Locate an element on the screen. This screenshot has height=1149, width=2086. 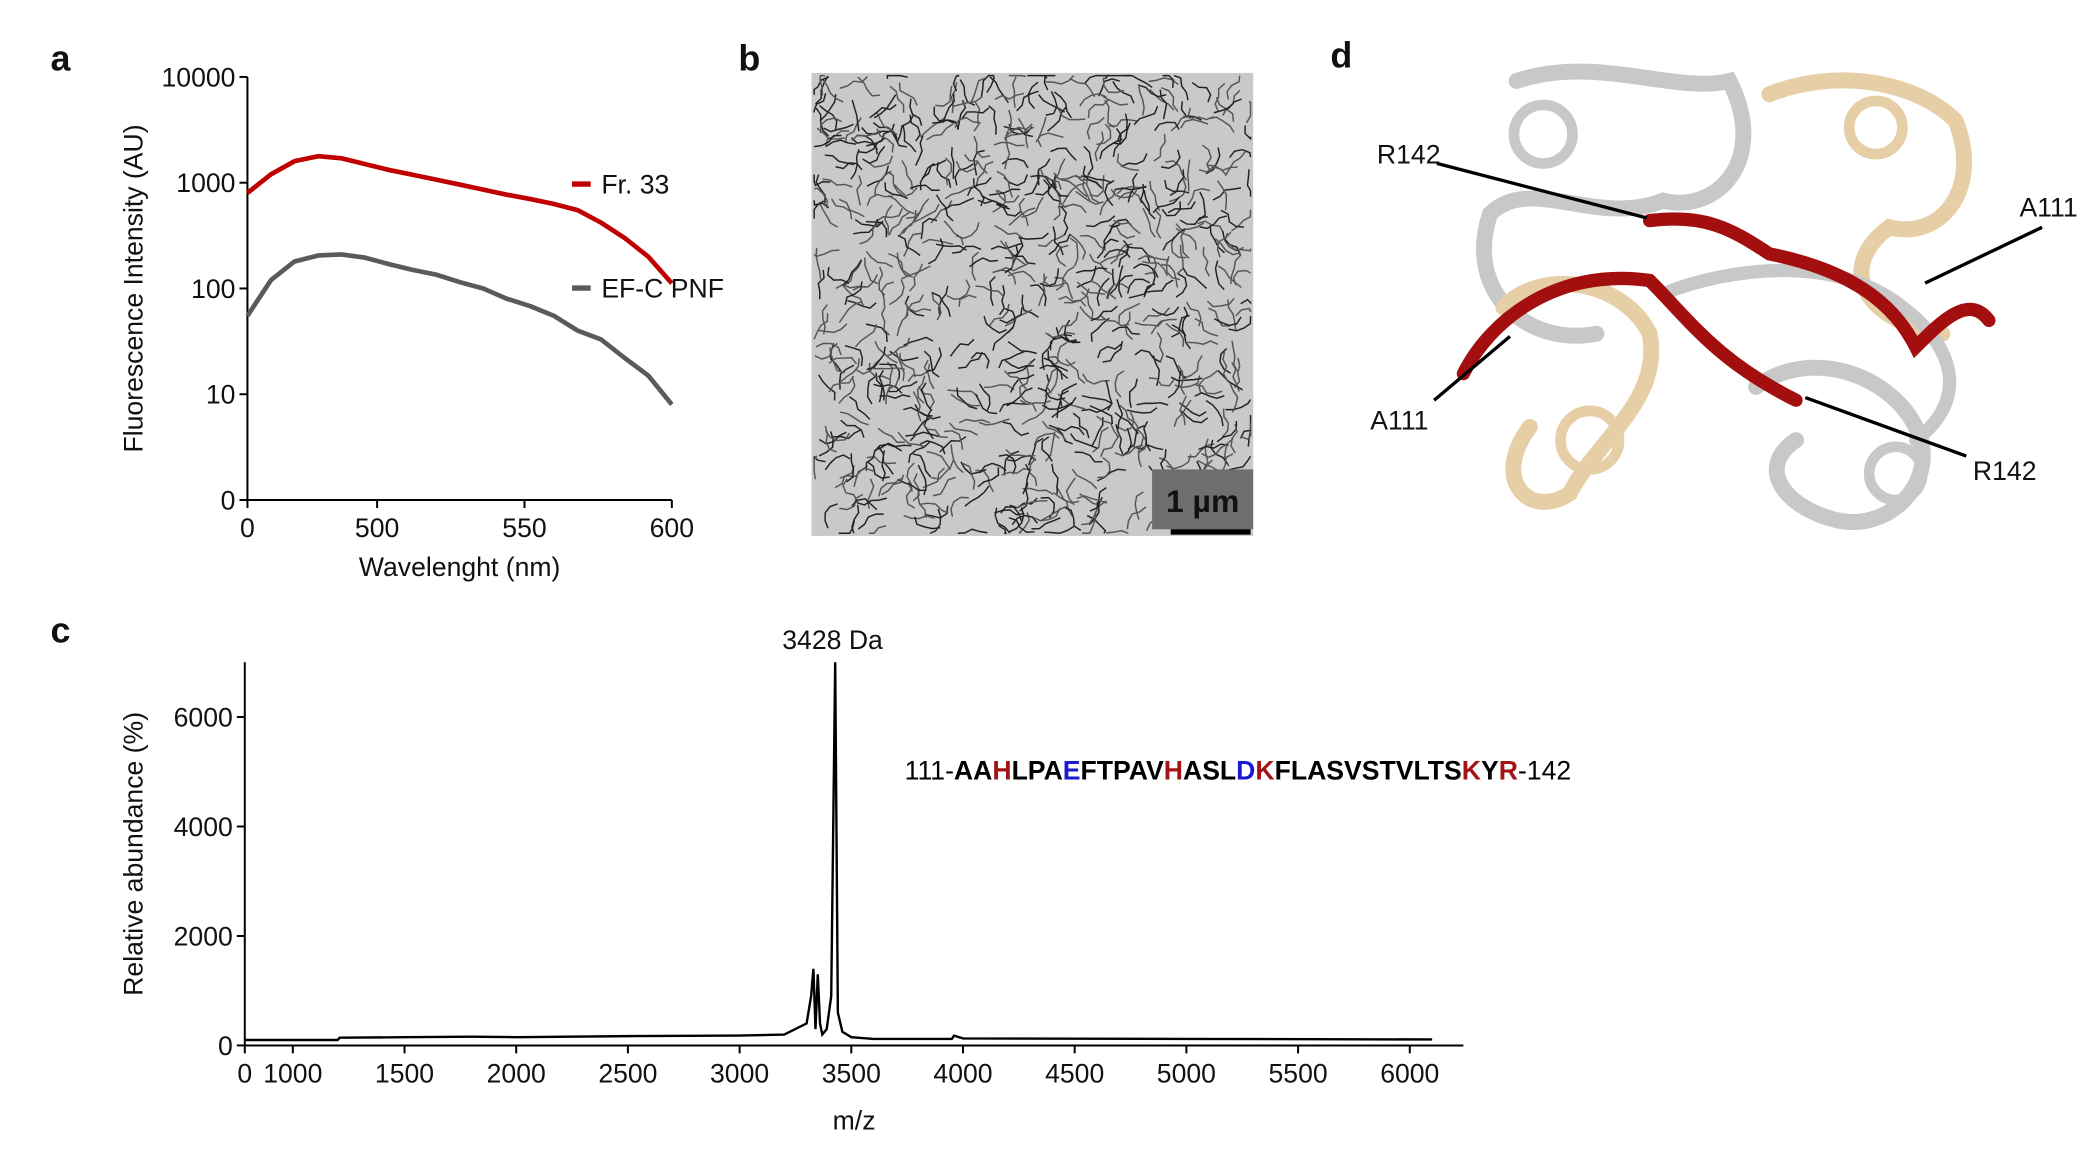
peak-annotation: 3428 Da is located at coordinates (832, 640).